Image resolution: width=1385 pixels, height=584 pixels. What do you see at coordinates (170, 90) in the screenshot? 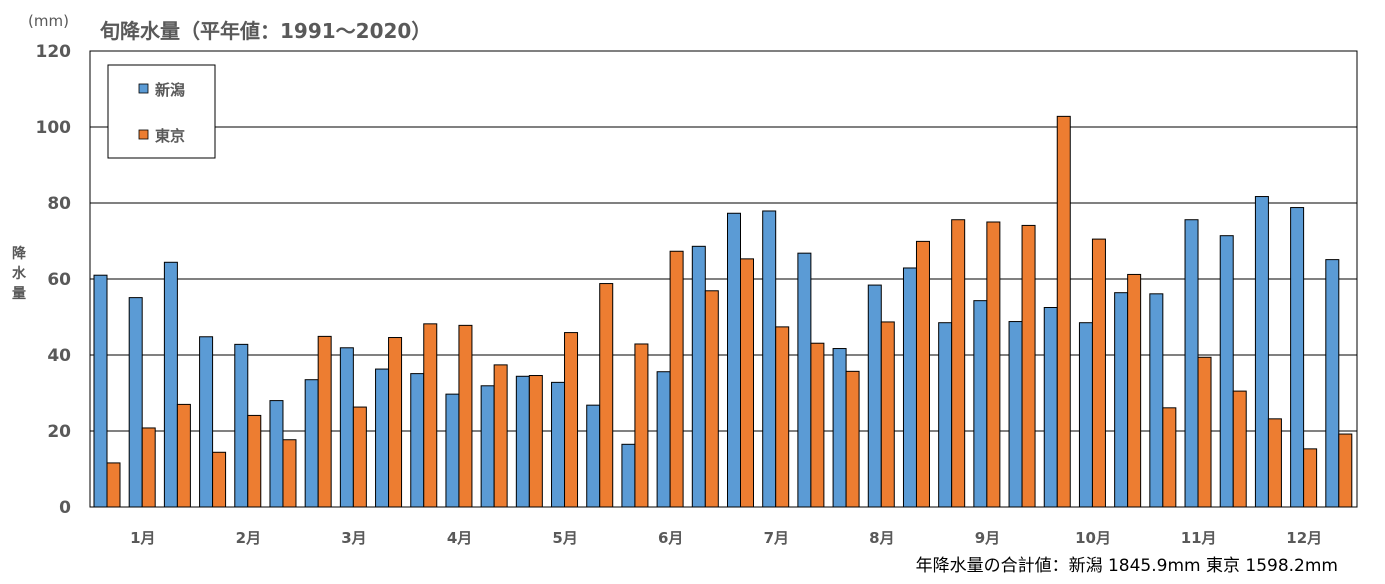
I see `legend-label-niigata: 新潟` at bounding box center [170, 90].